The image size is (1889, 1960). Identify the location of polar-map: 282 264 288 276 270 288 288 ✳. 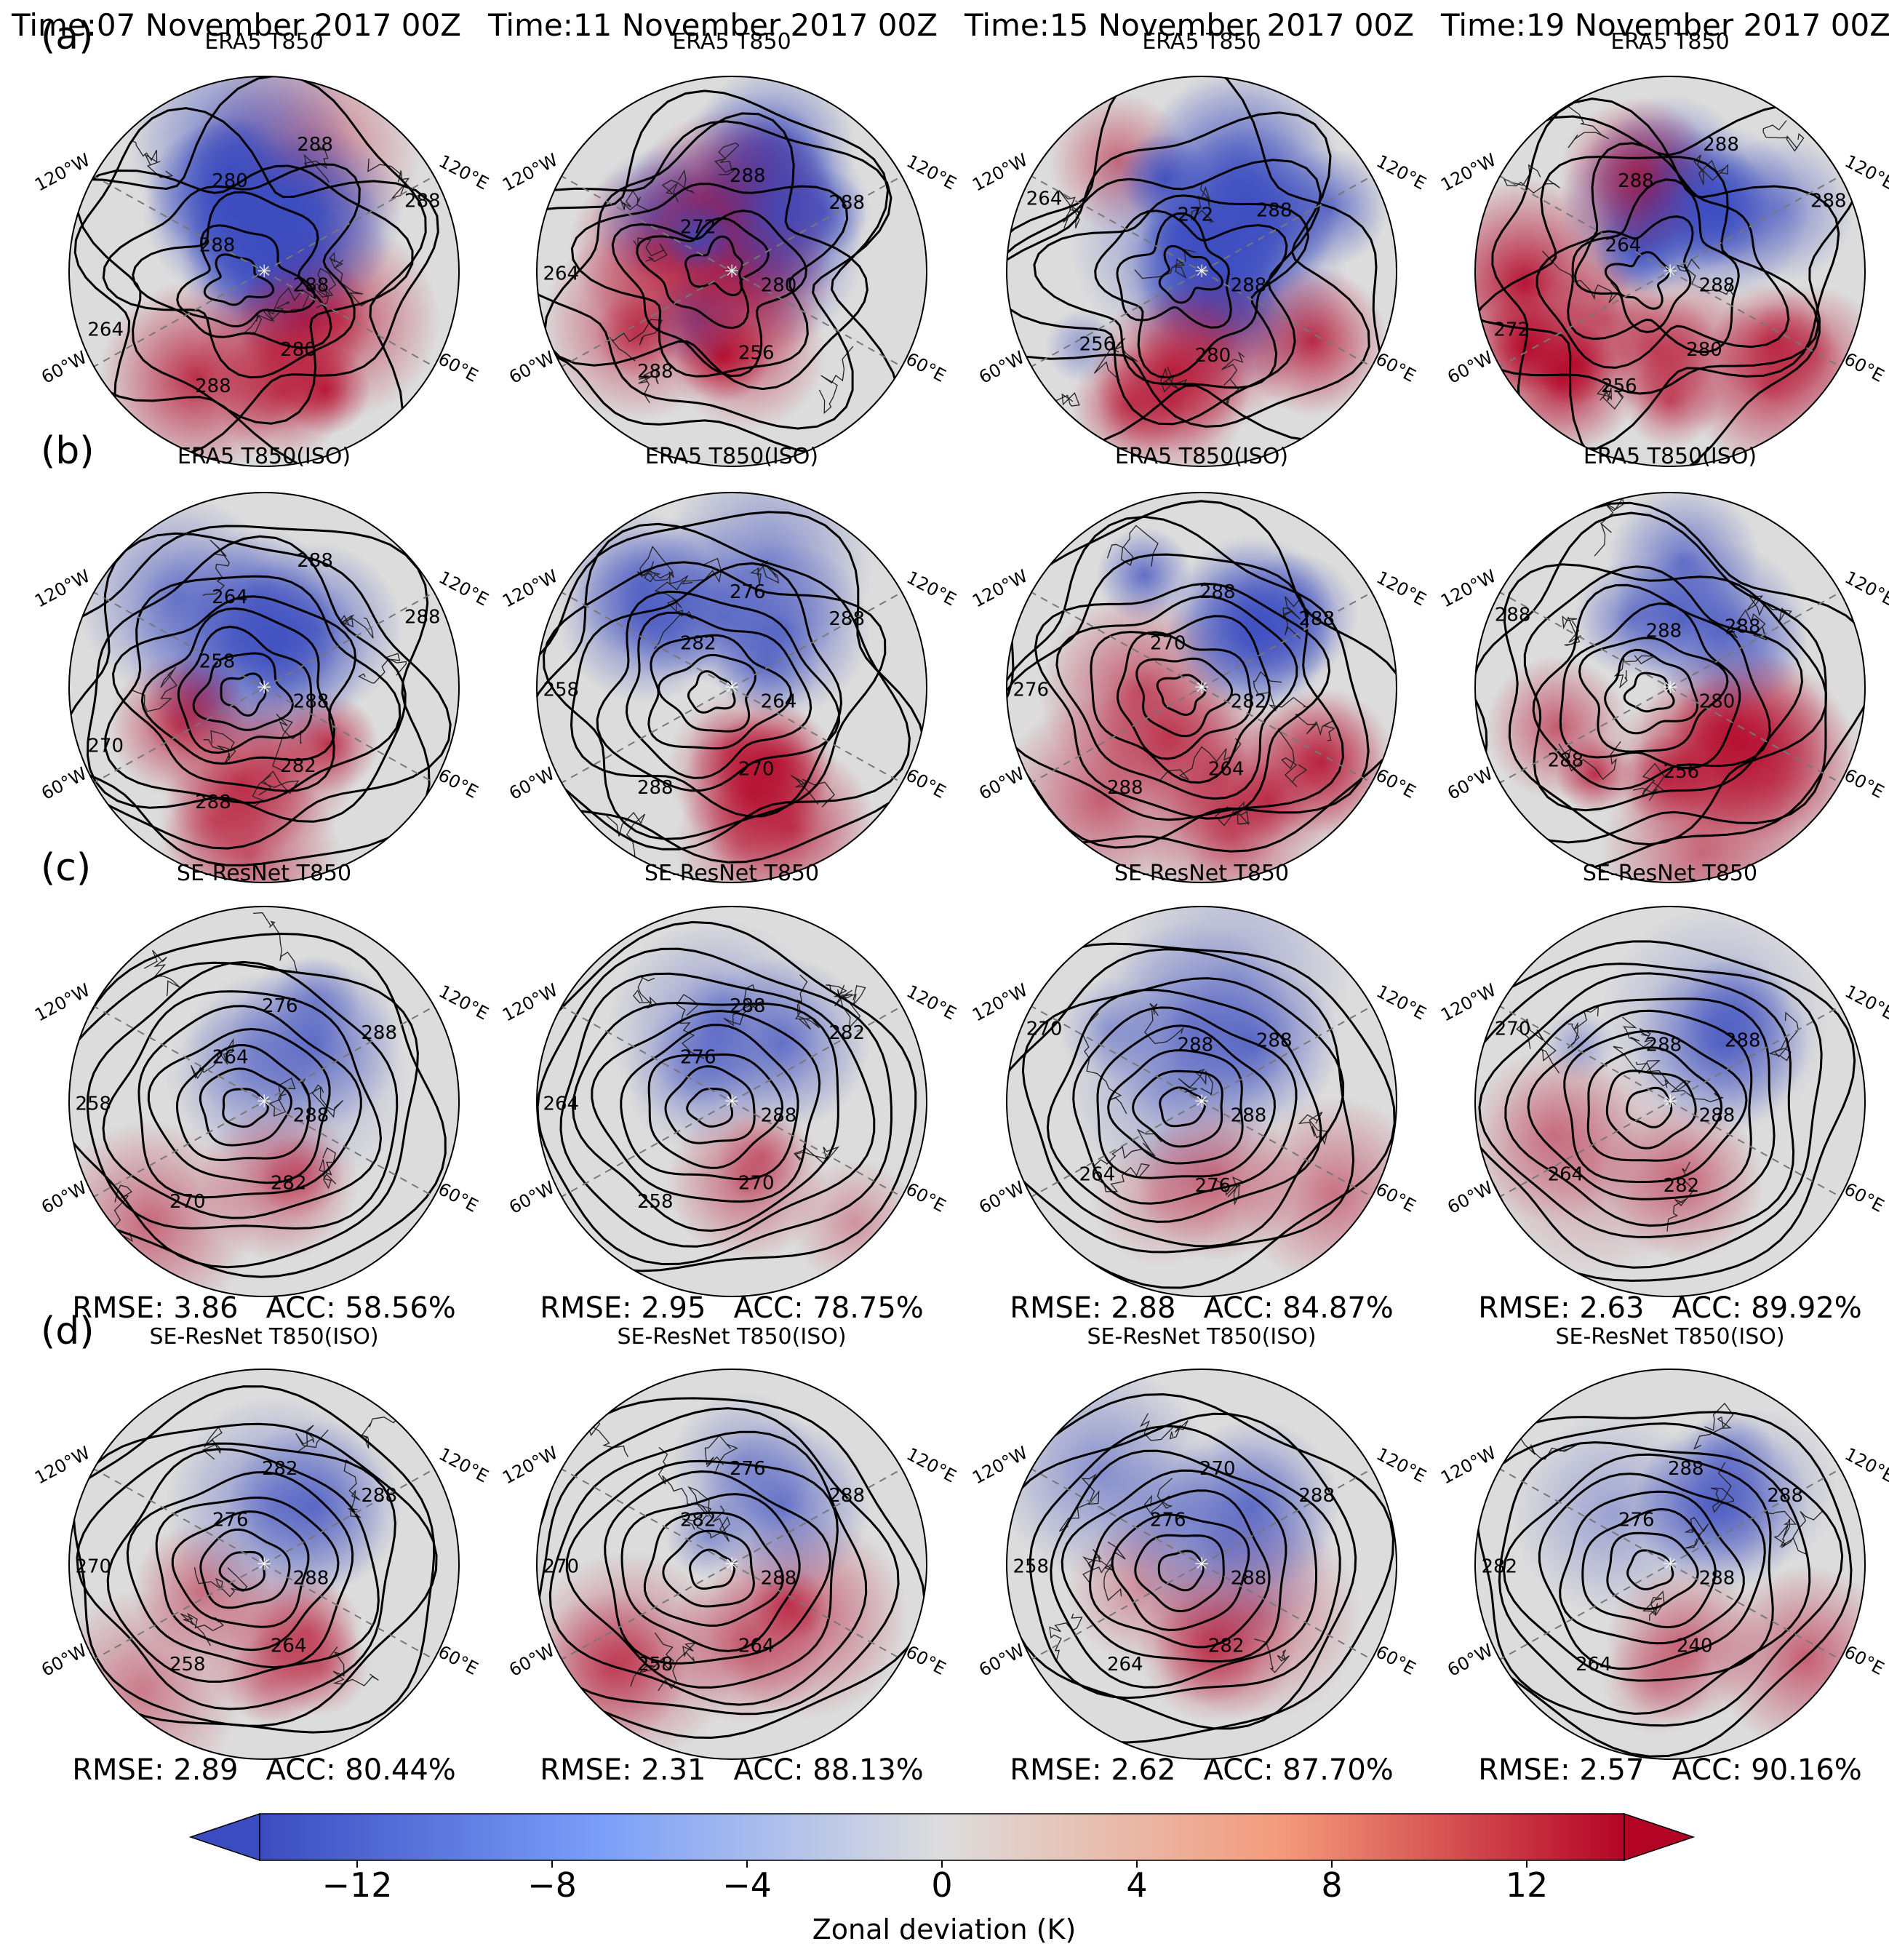
(1201, 687).